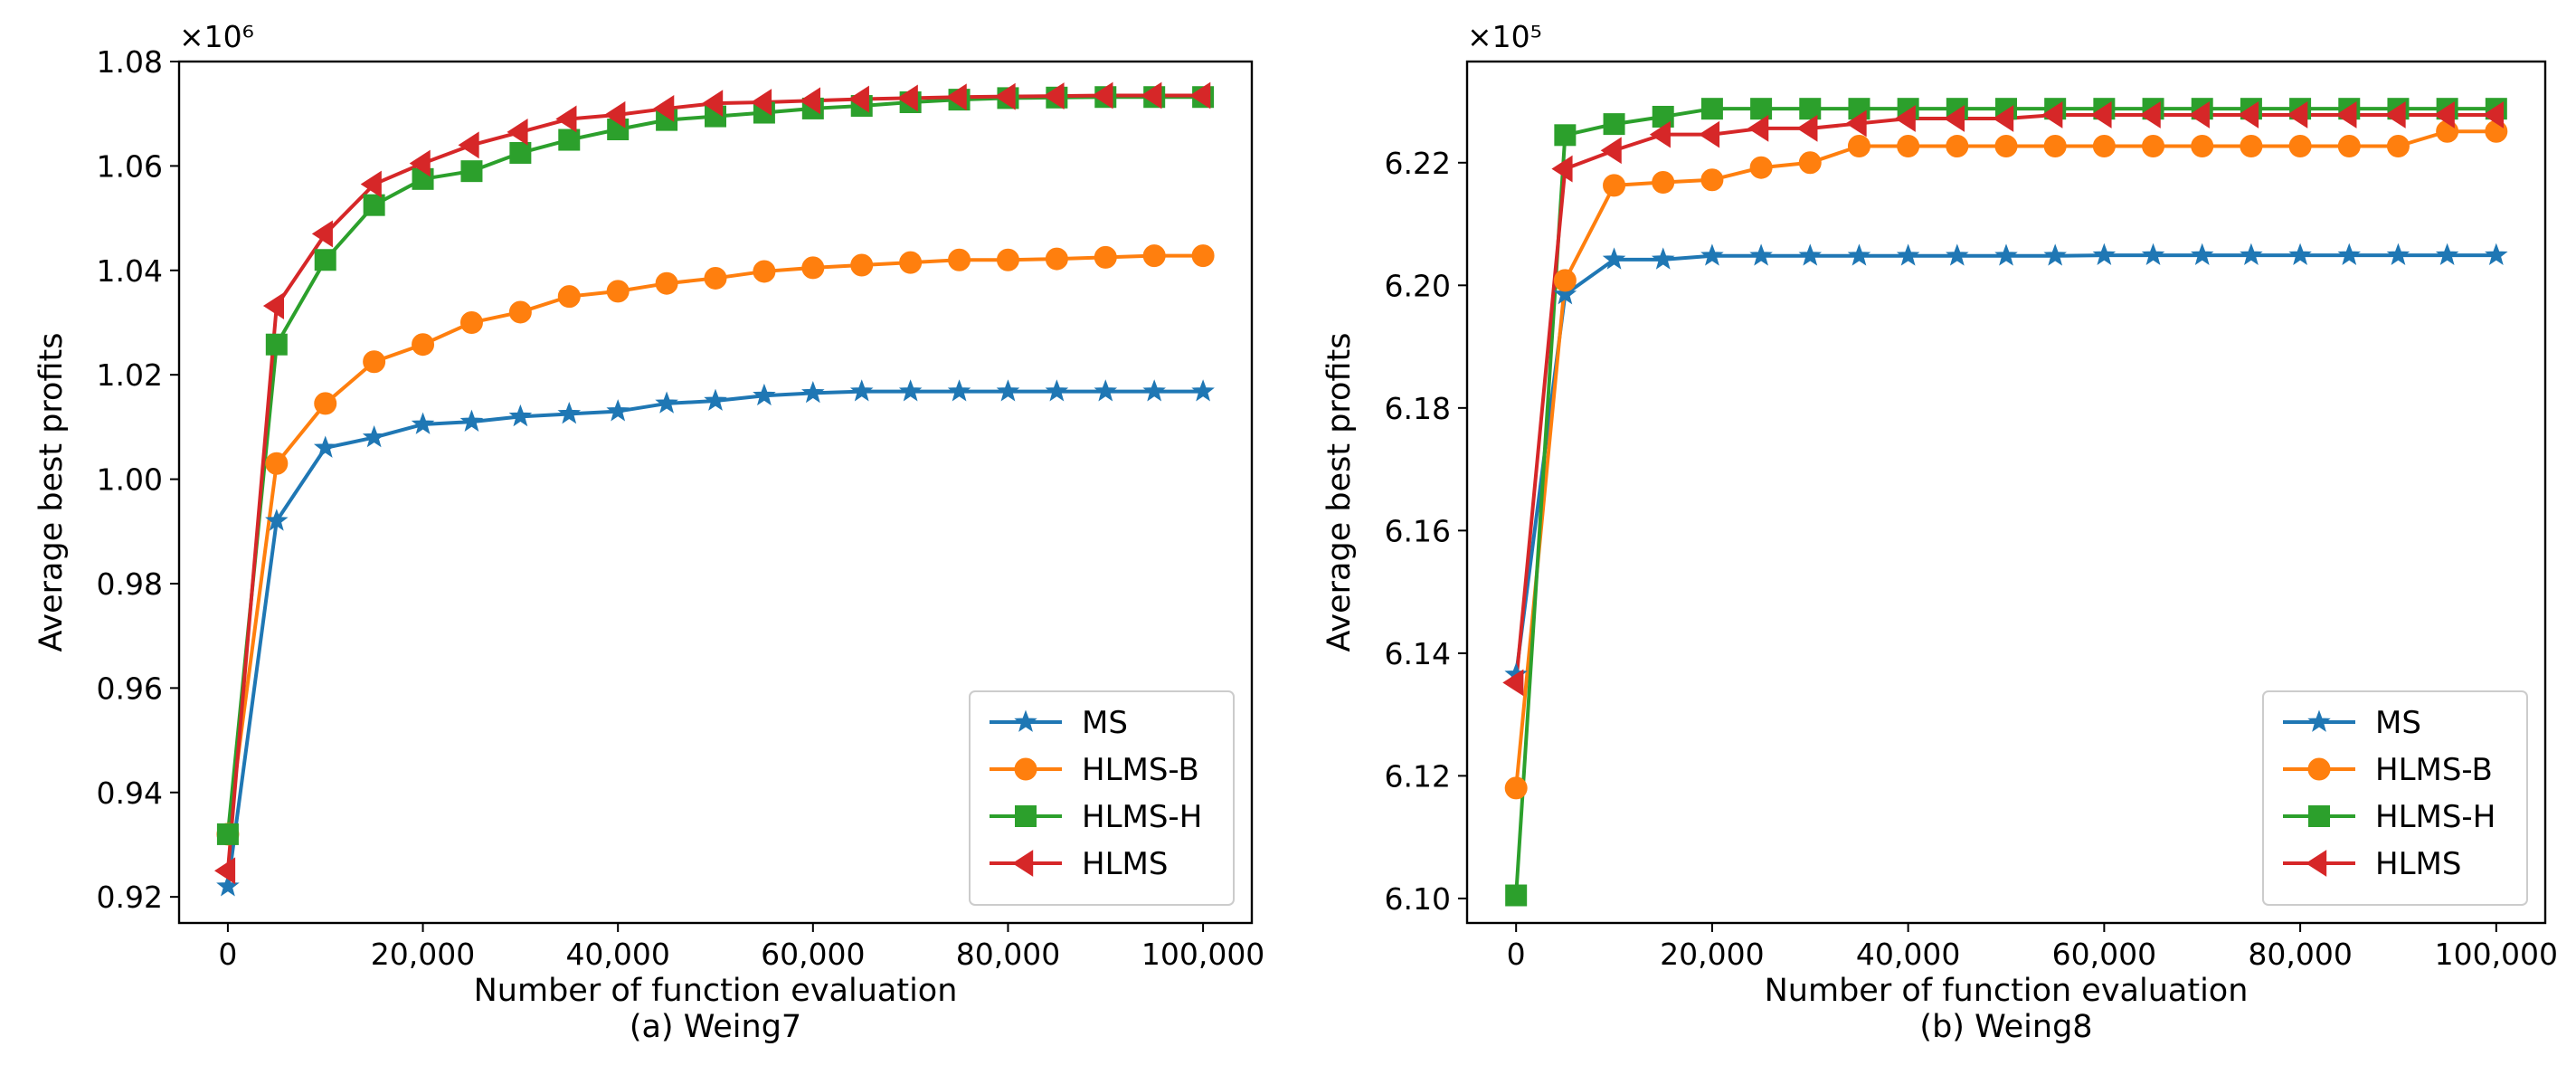  What do you see at coordinates (715, 1027) in the screenshot?
I see `figure-caption: (a) Weing7` at bounding box center [715, 1027].